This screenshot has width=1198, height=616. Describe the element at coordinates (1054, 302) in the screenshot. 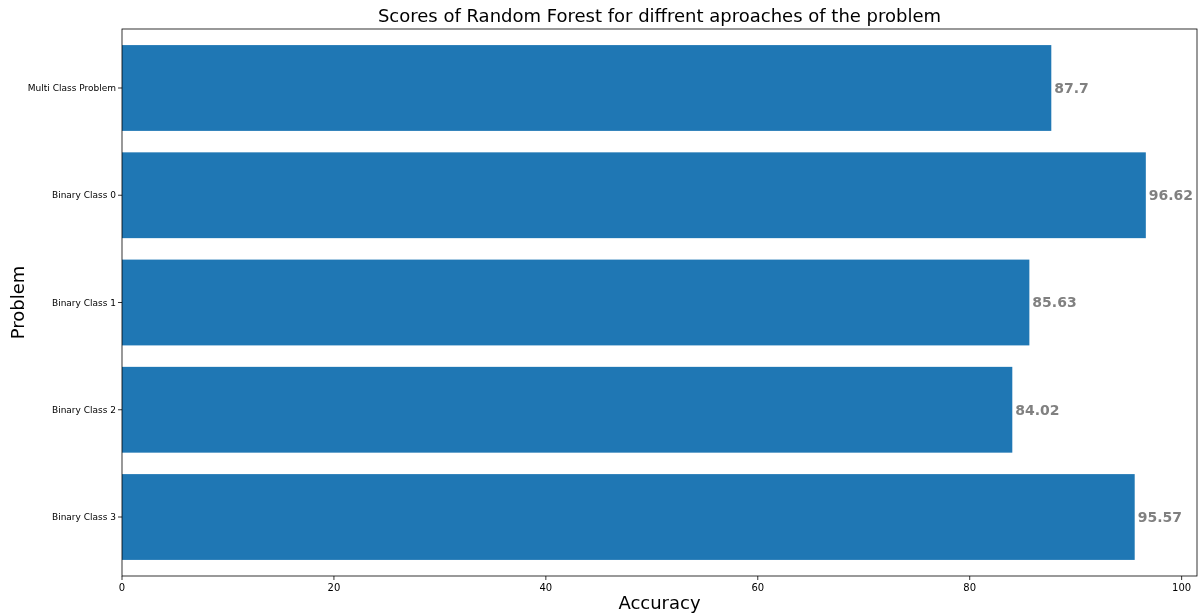

I see `data-label: 85.63` at that location.